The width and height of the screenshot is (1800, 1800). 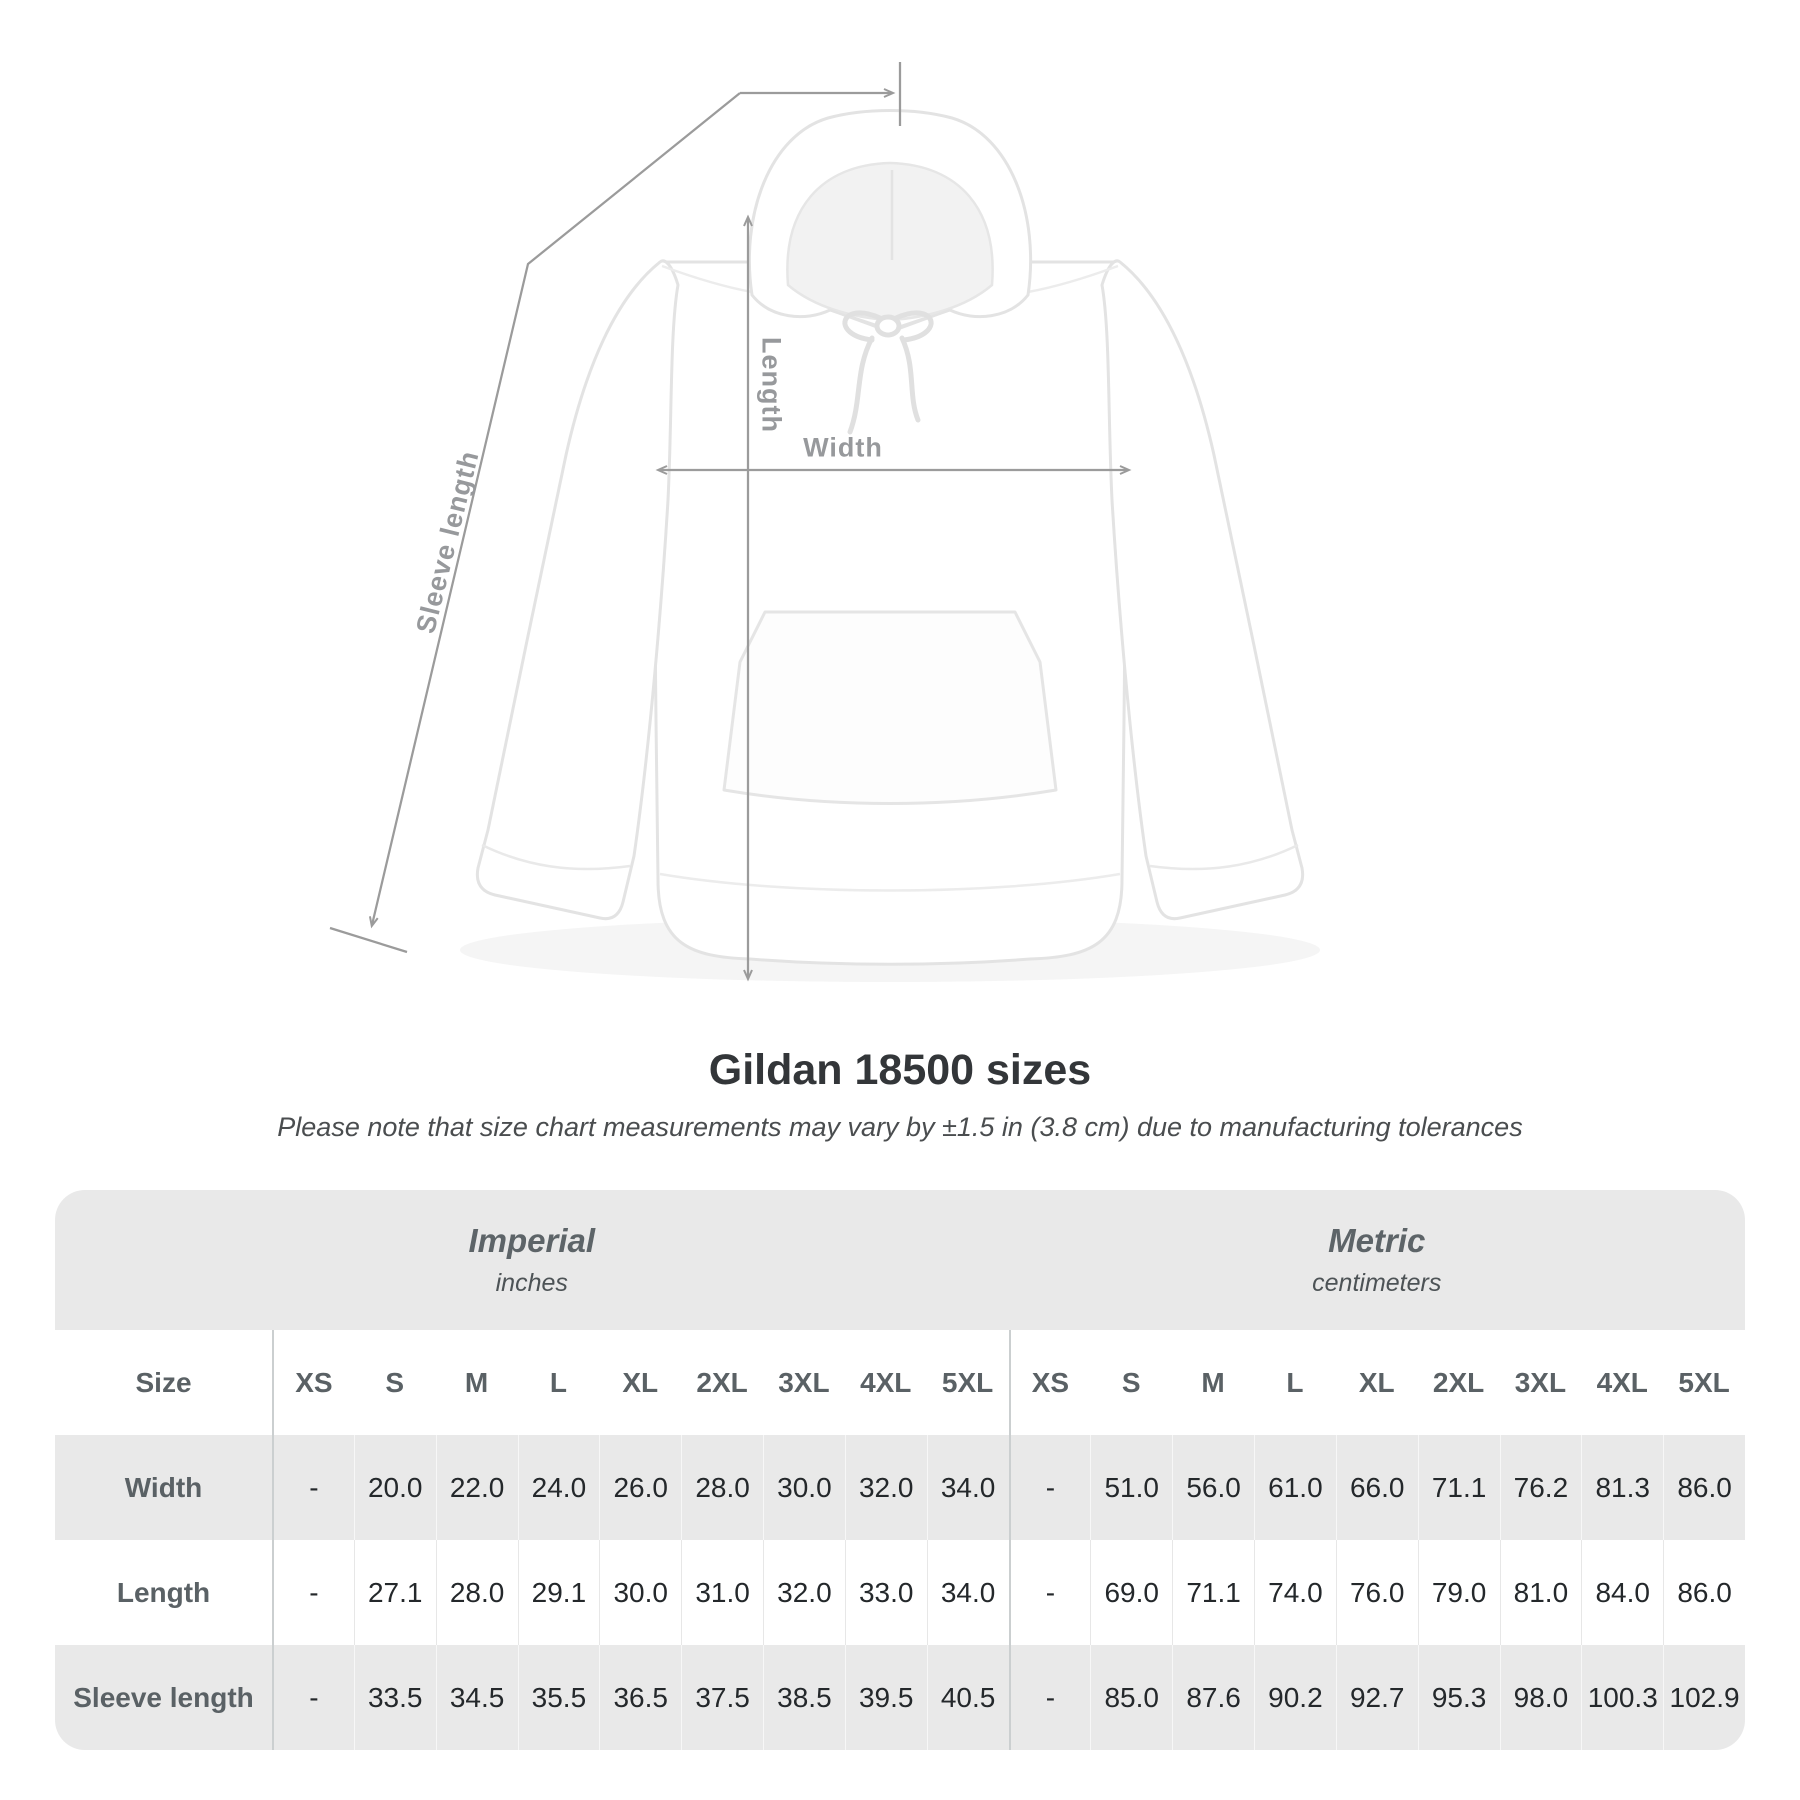 What do you see at coordinates (368, 940) in the screenshot?
I see `sleeve-measure-tick-bottom` at bounding box center [368, 940].